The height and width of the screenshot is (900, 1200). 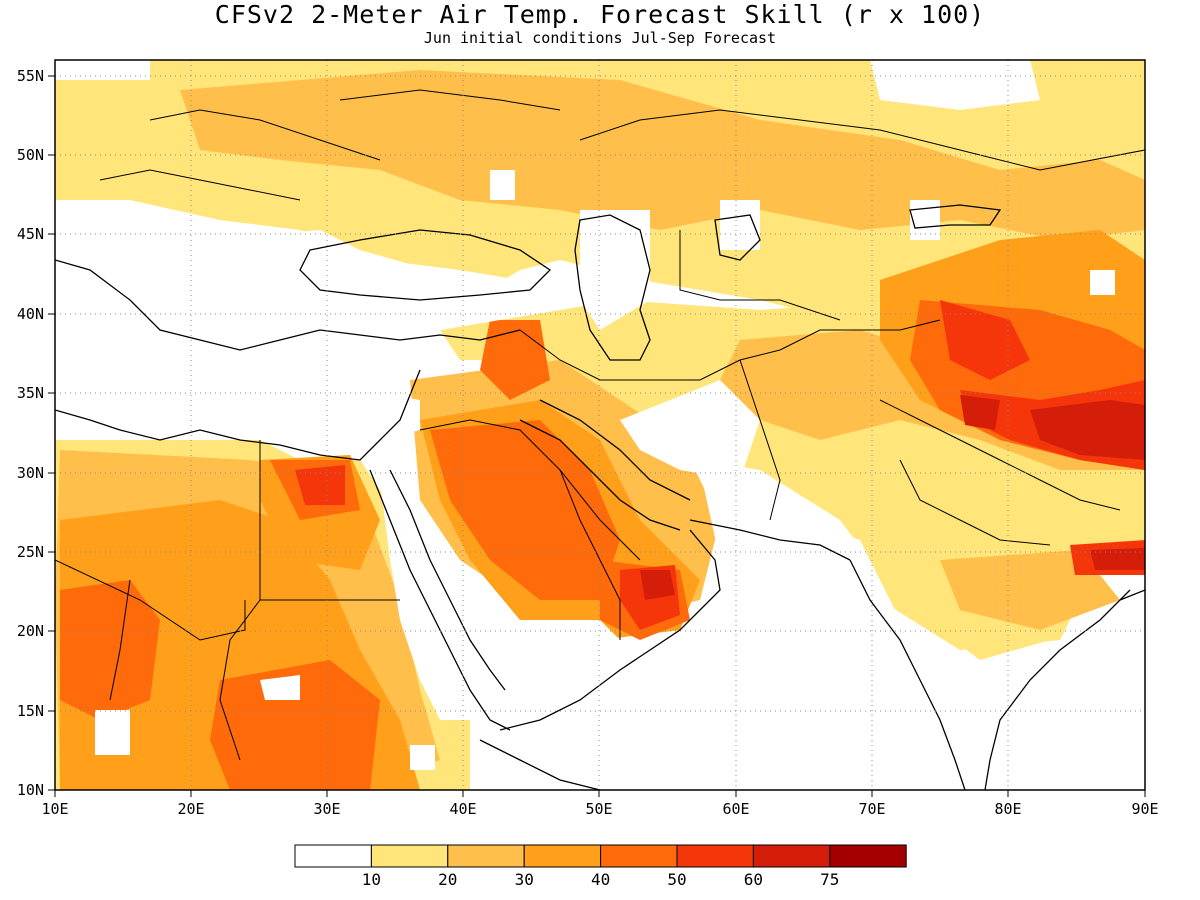 I want to click on lon-label: 70E, so click(x=871, y=809).